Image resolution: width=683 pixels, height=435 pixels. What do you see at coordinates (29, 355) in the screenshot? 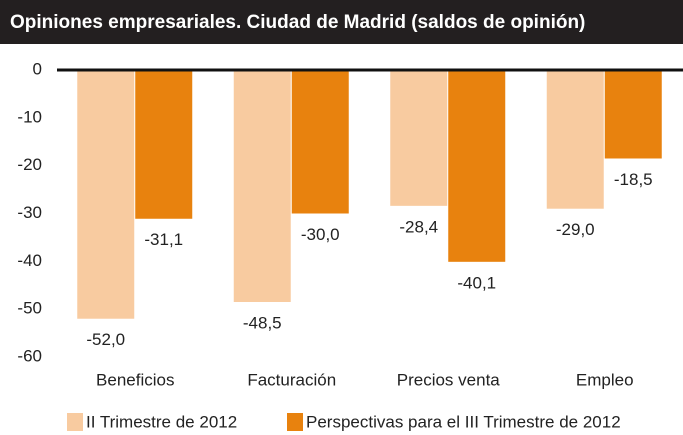
I see `y-tick-label: -60` at bounding box center [29, 355].